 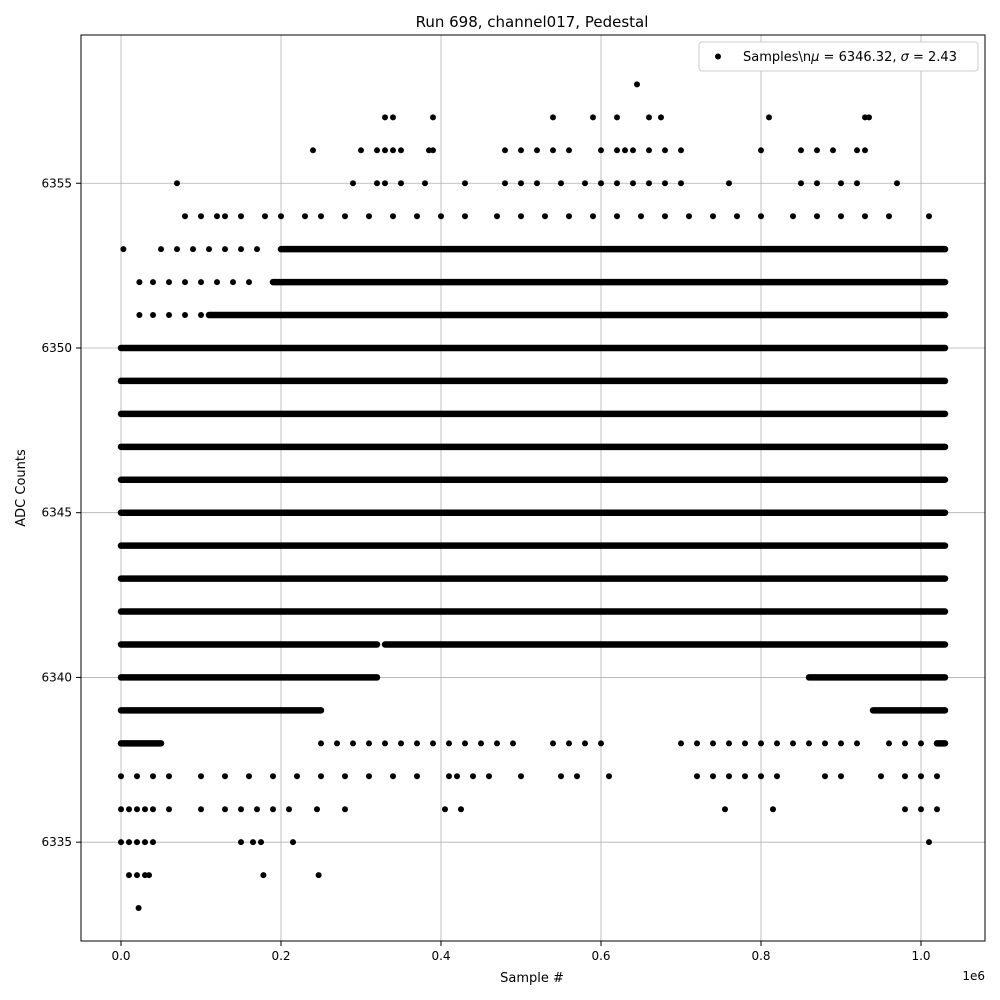 I want to click on x-tick-label: 0.8, so click(x=760, y=956).